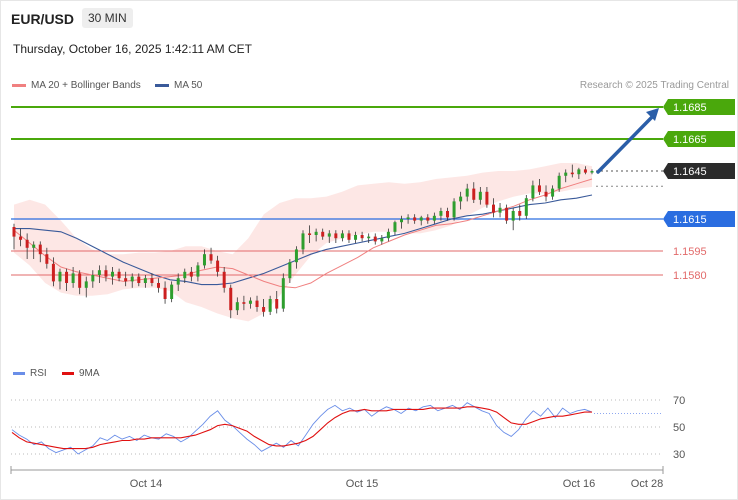  Describe the element at coordinates (19, 85) in the screenshot. I see `ma20-swatch-icon` at that location.